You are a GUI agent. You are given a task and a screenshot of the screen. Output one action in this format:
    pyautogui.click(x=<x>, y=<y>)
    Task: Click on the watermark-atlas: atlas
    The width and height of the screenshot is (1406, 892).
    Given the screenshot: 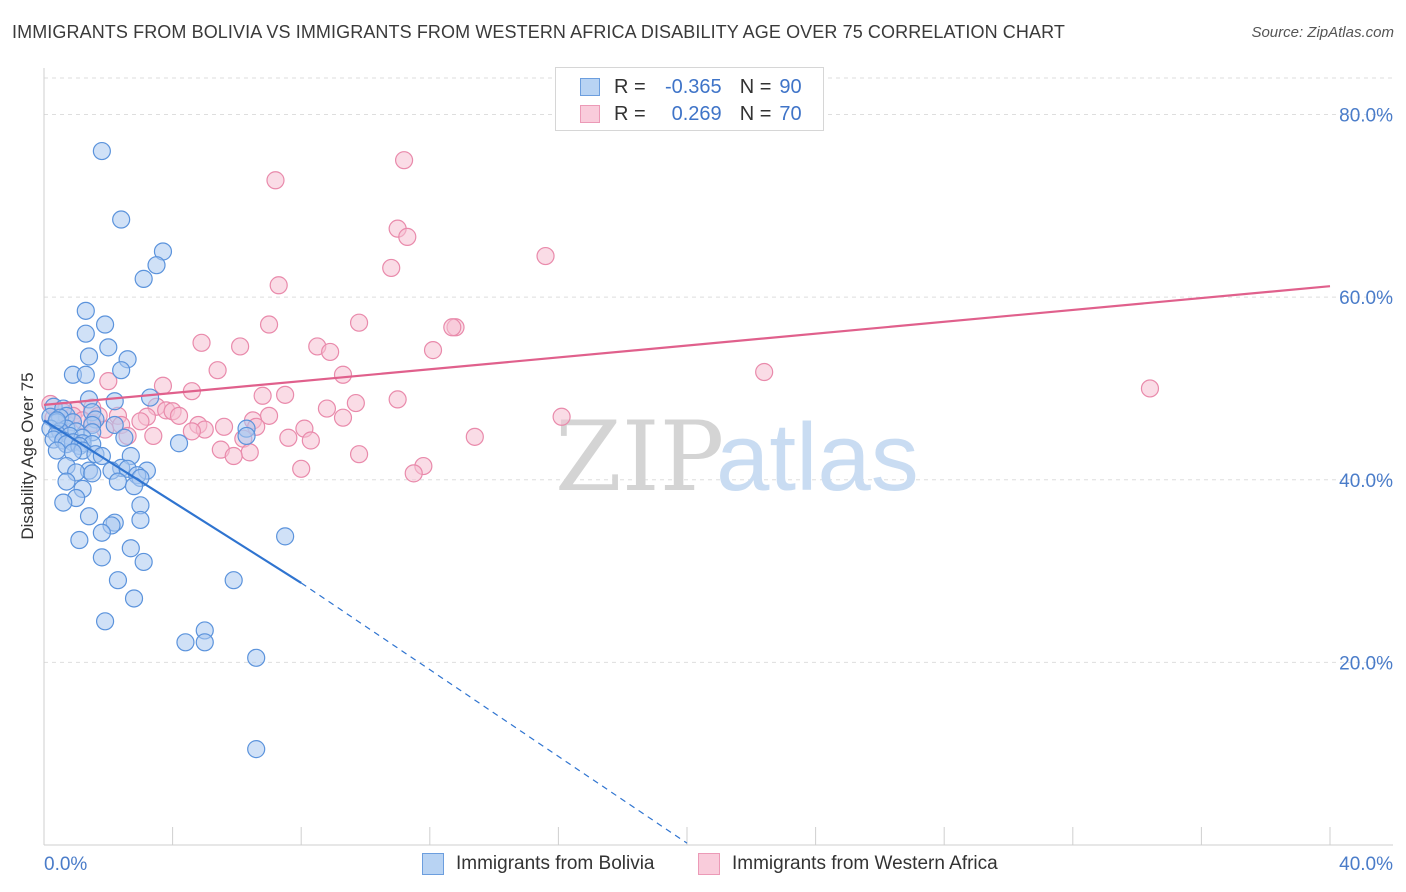 What is the action you would take?
    pyautogui.click(x=817, y=457)
    